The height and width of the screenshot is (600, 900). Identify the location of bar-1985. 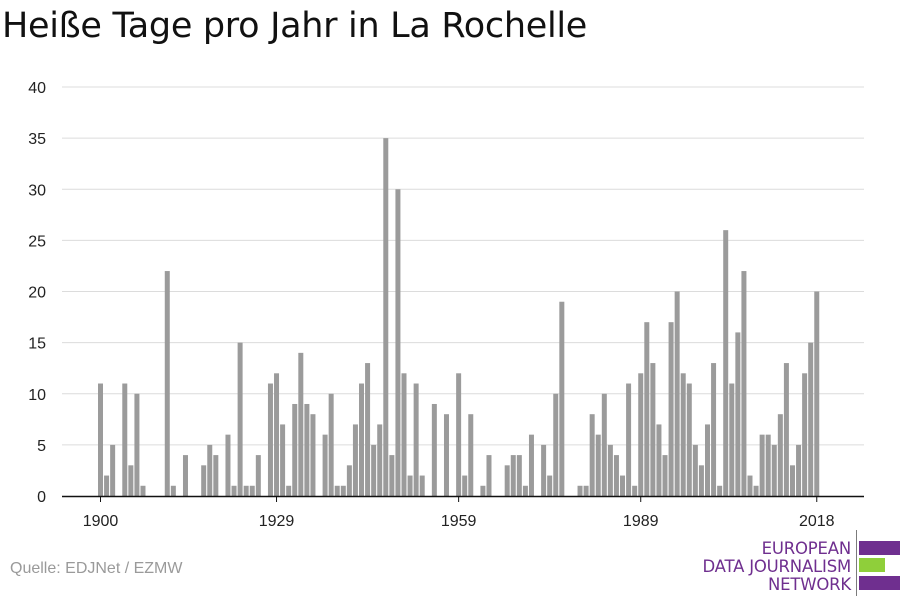
(616, 475).